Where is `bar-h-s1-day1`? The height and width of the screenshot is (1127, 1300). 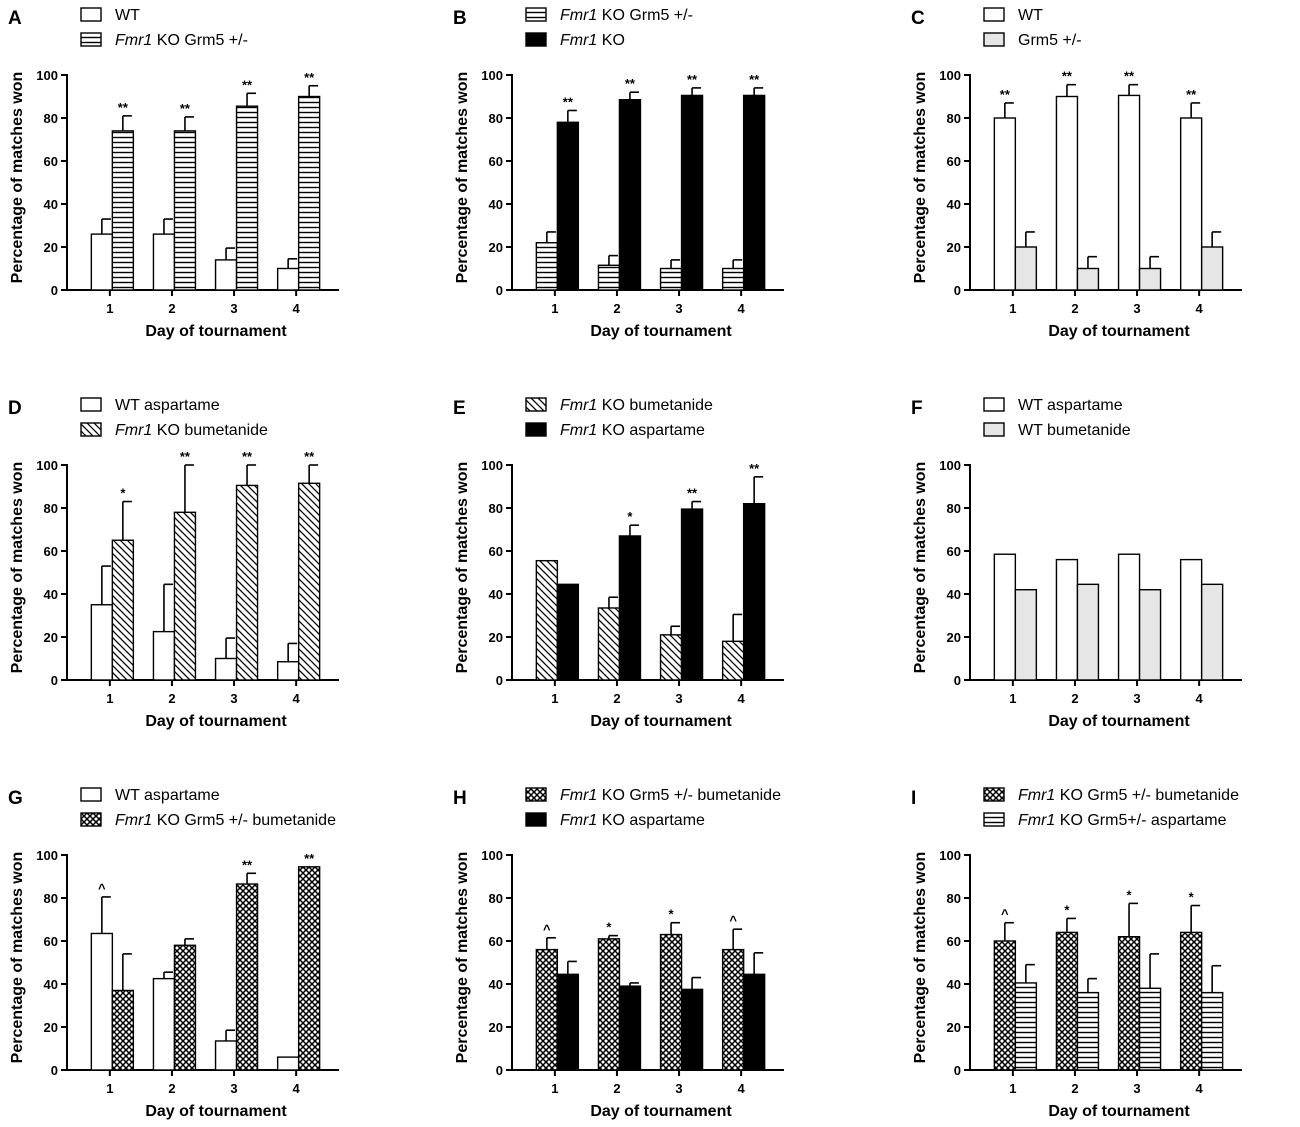
bar-h-s1-day1 is located at coordinates (547, 1009).